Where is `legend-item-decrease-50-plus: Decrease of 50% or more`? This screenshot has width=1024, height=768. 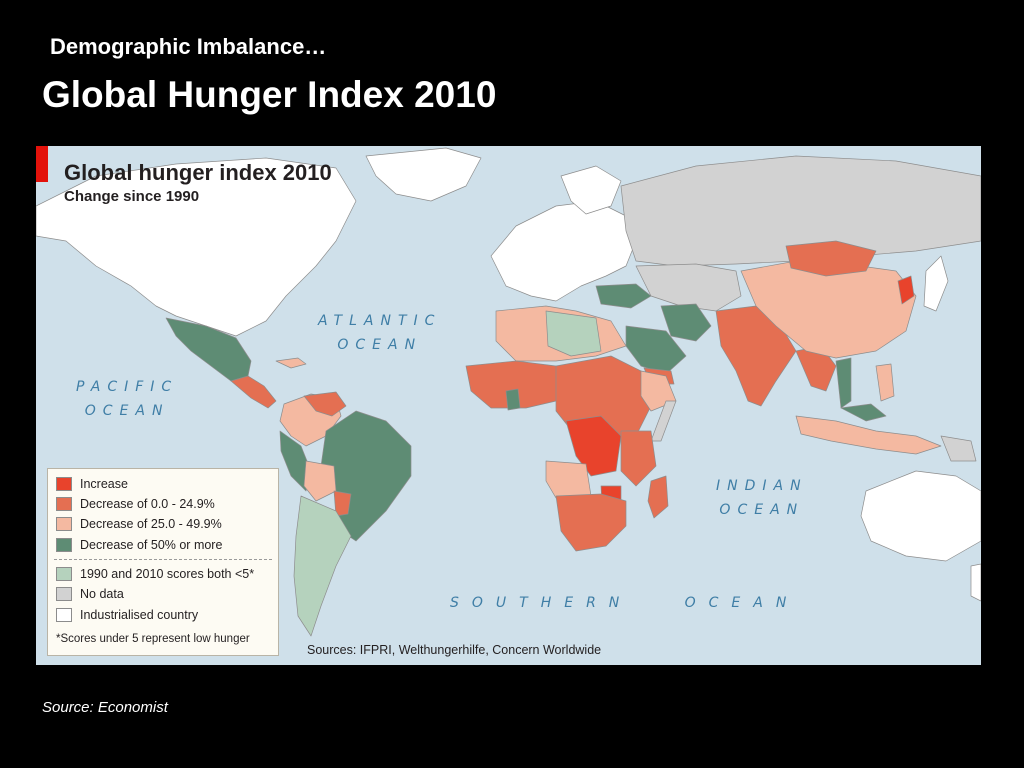 legend-item-decrease-50-plus: Decrease of 50% or more is located at coordinates (139, 545).